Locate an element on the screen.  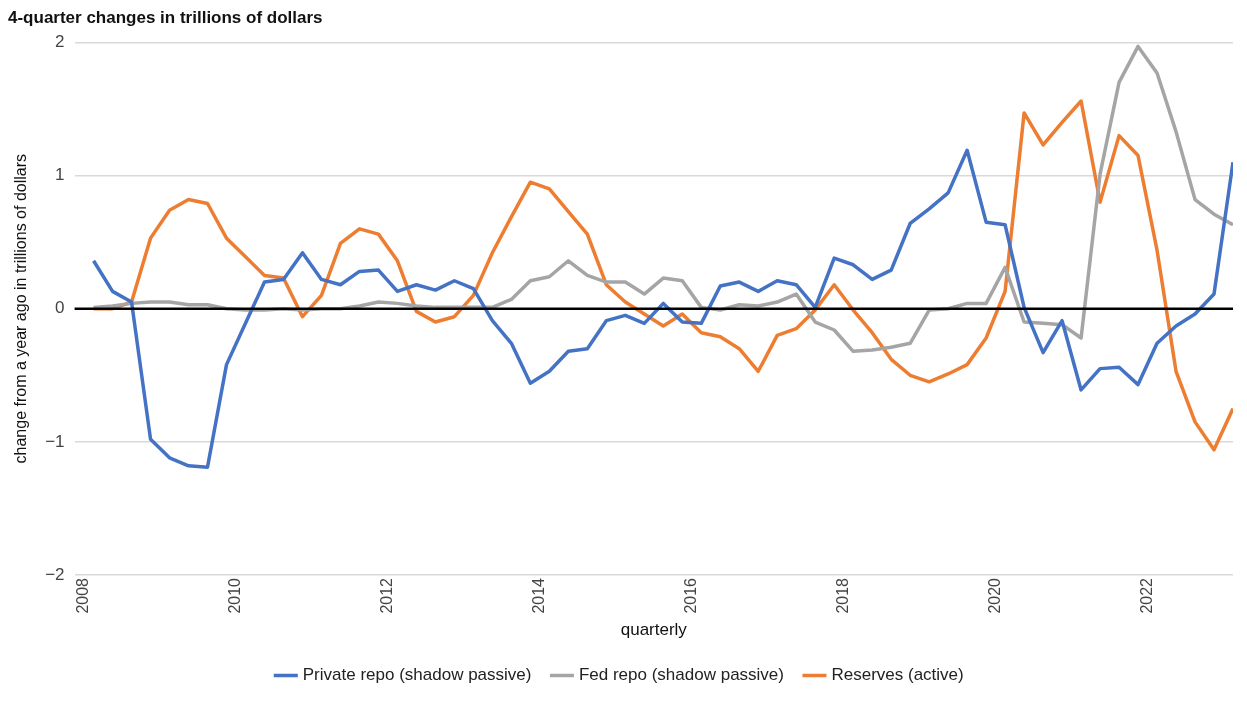
y-tick-label: −2 is located at coordinates (55, 574).